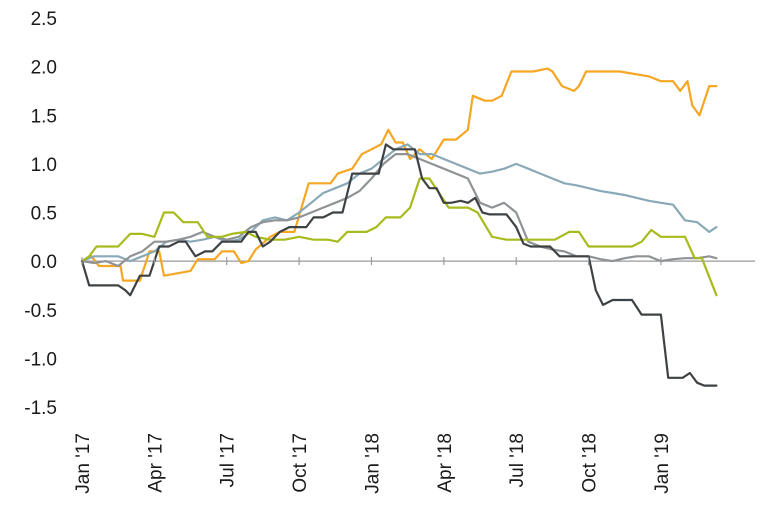 This screenshot has width=778, height=518. I want to click on x-tick-label: Jan '19, so click(662, 463).